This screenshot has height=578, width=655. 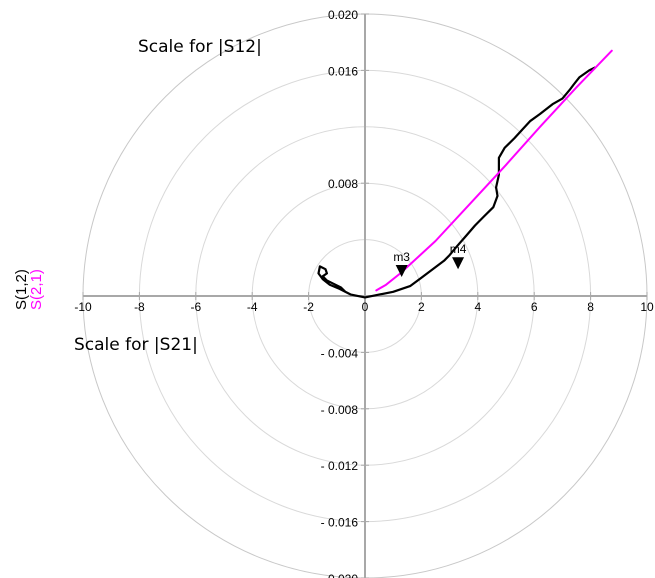 I want to click on x-tick-label: -6, so click(x=195, y=307).